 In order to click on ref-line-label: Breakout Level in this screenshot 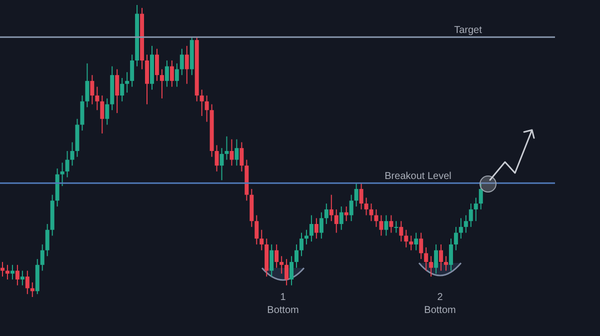, I will do `click(418, 176)`.